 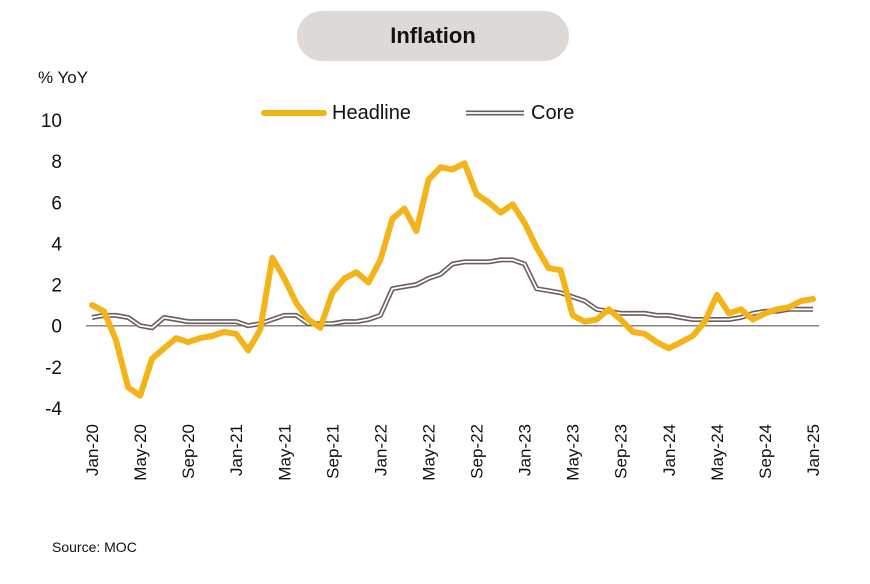 I want to click on x-tick-label: May-20, so click(x=140, y=452).